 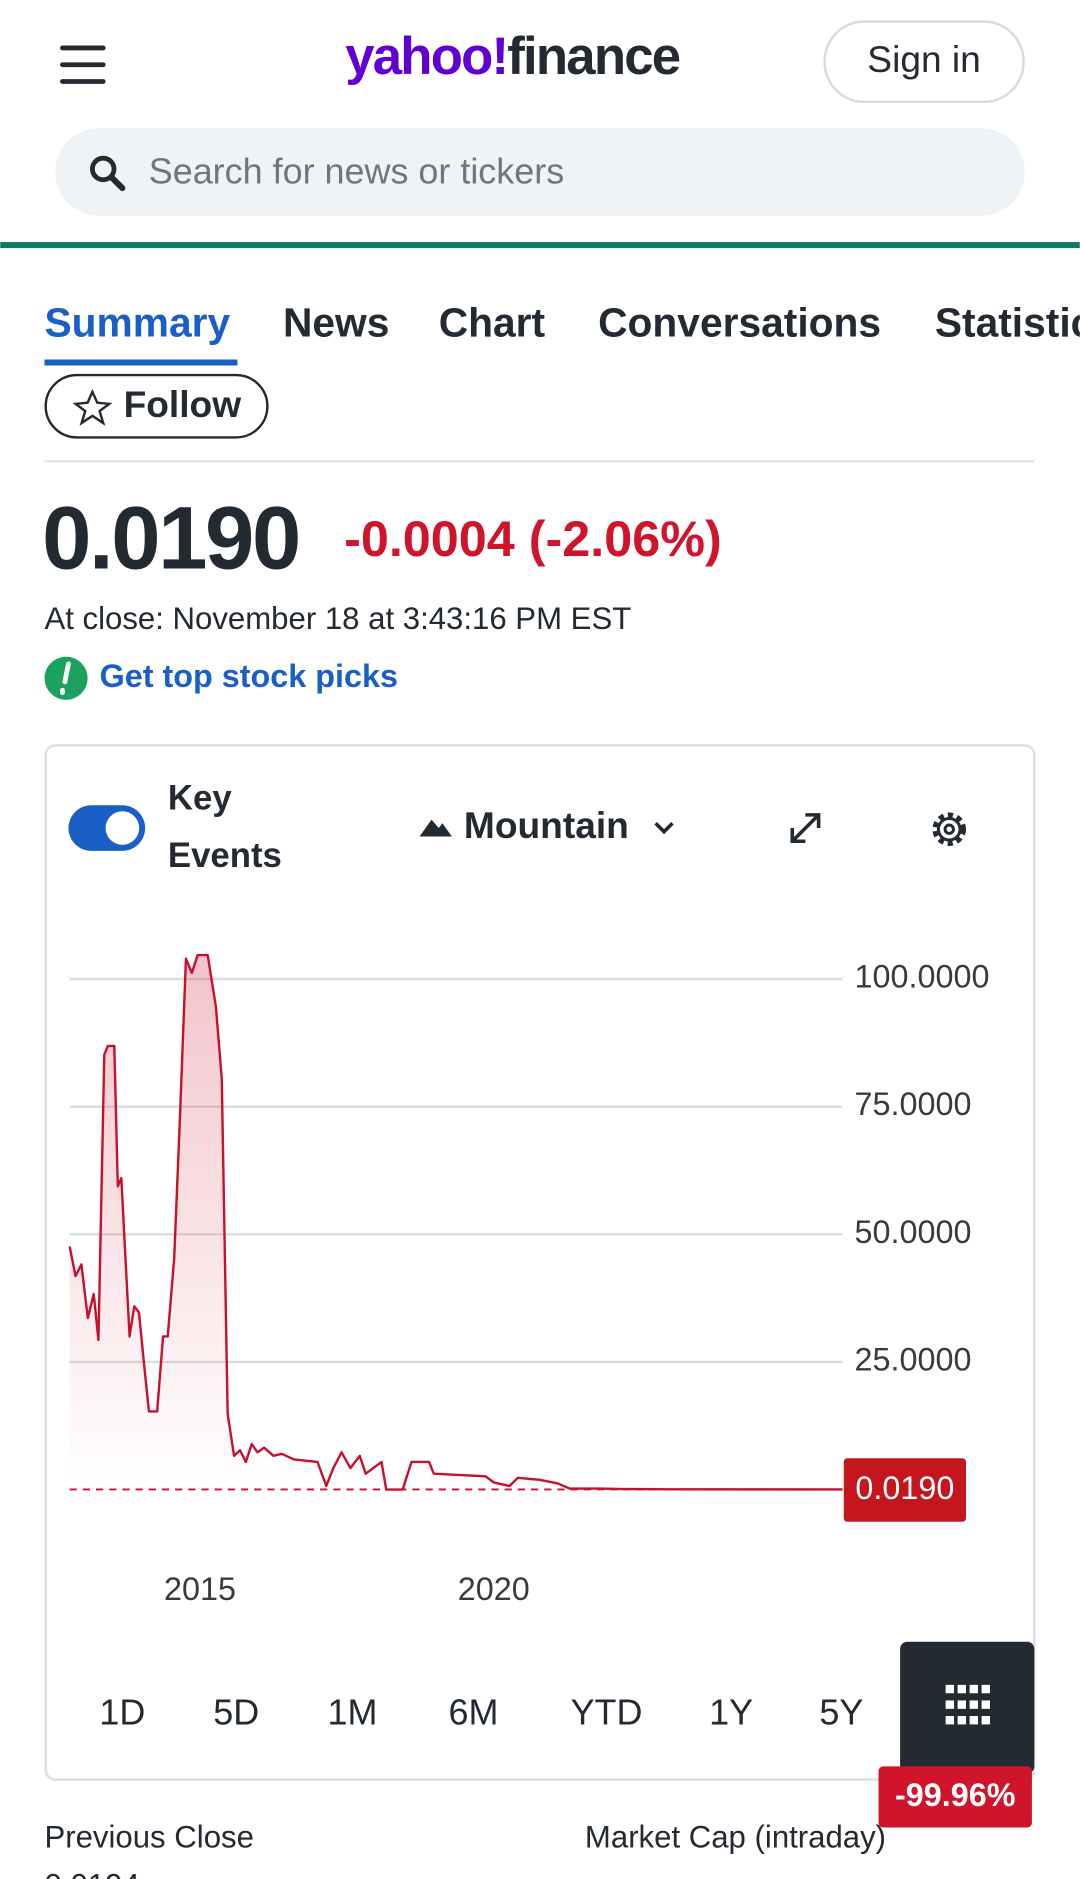 I want to click on y-tick-label: 75.0000, so click(x=913, y=1104).